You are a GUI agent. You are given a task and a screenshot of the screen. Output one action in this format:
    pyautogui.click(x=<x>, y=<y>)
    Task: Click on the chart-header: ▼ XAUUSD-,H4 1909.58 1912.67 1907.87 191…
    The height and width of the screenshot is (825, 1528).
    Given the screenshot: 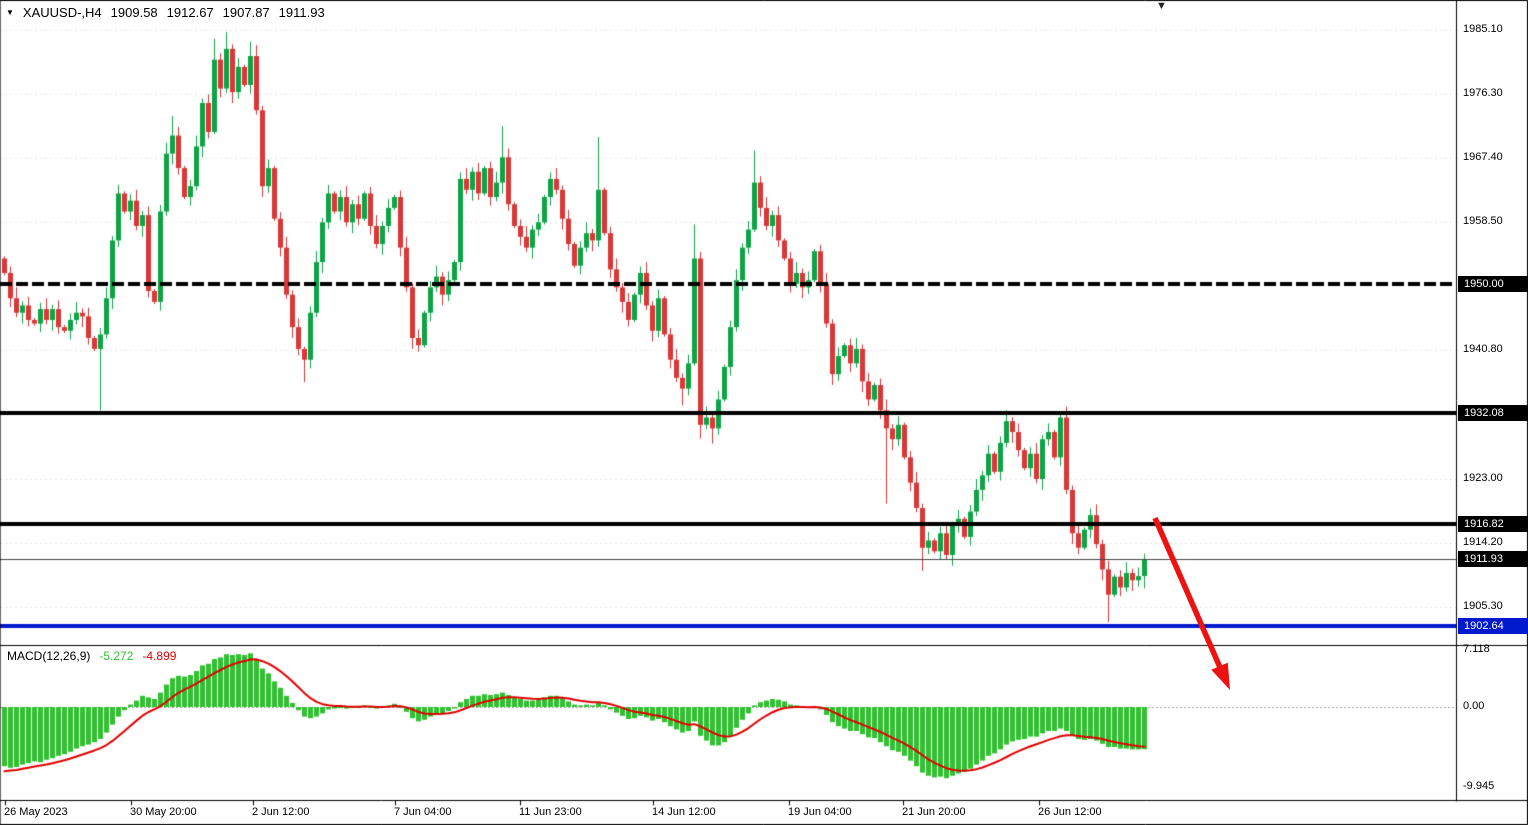 What is the action you would take?
    pyautogui.click(x=165, y=12)
    